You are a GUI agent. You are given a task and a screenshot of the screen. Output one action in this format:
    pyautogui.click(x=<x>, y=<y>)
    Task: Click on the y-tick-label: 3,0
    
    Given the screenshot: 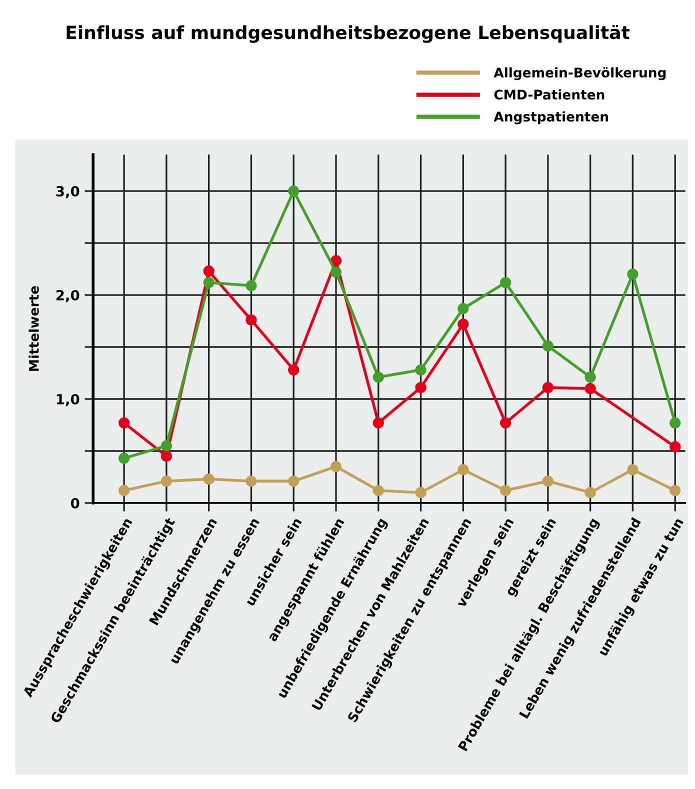 What is the action you would take?
    pyautogui.click(x=68, y=192)
    